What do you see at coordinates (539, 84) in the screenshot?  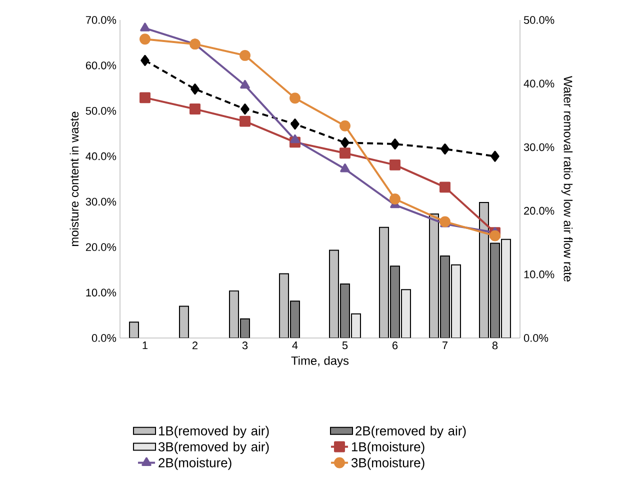 I see `y2-tick-label: 40.0%` at bounding box center [539, 84].